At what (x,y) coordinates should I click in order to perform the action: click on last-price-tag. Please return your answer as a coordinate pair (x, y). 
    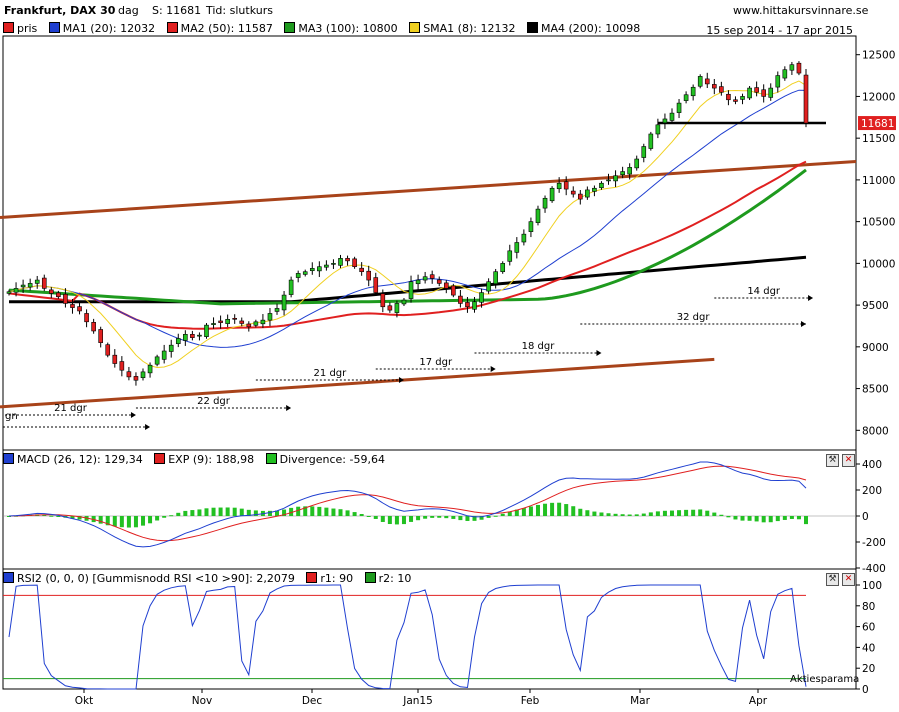
    Looking at the image, I should click on (877, 123).